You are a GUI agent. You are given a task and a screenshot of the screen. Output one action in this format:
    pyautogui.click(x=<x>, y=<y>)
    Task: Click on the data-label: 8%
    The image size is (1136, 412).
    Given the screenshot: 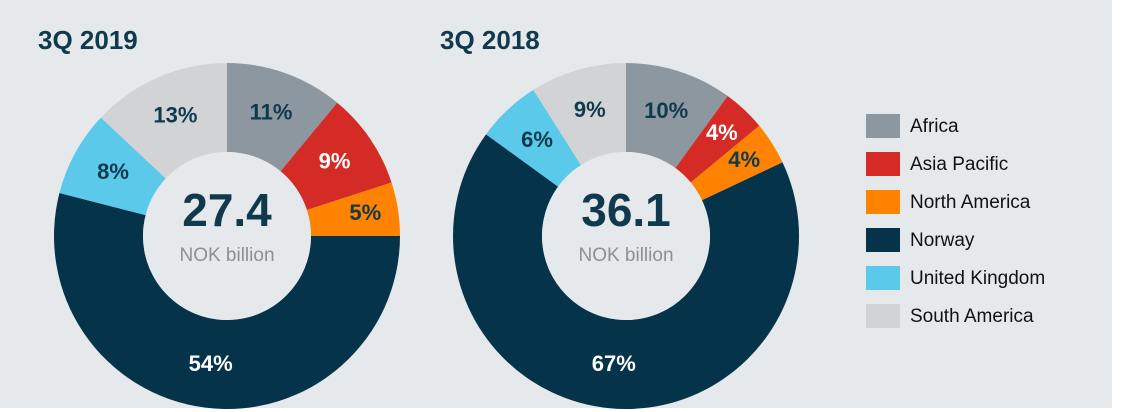 What is the action you would take?
    pyautogui.click(x=113, y=171)
    